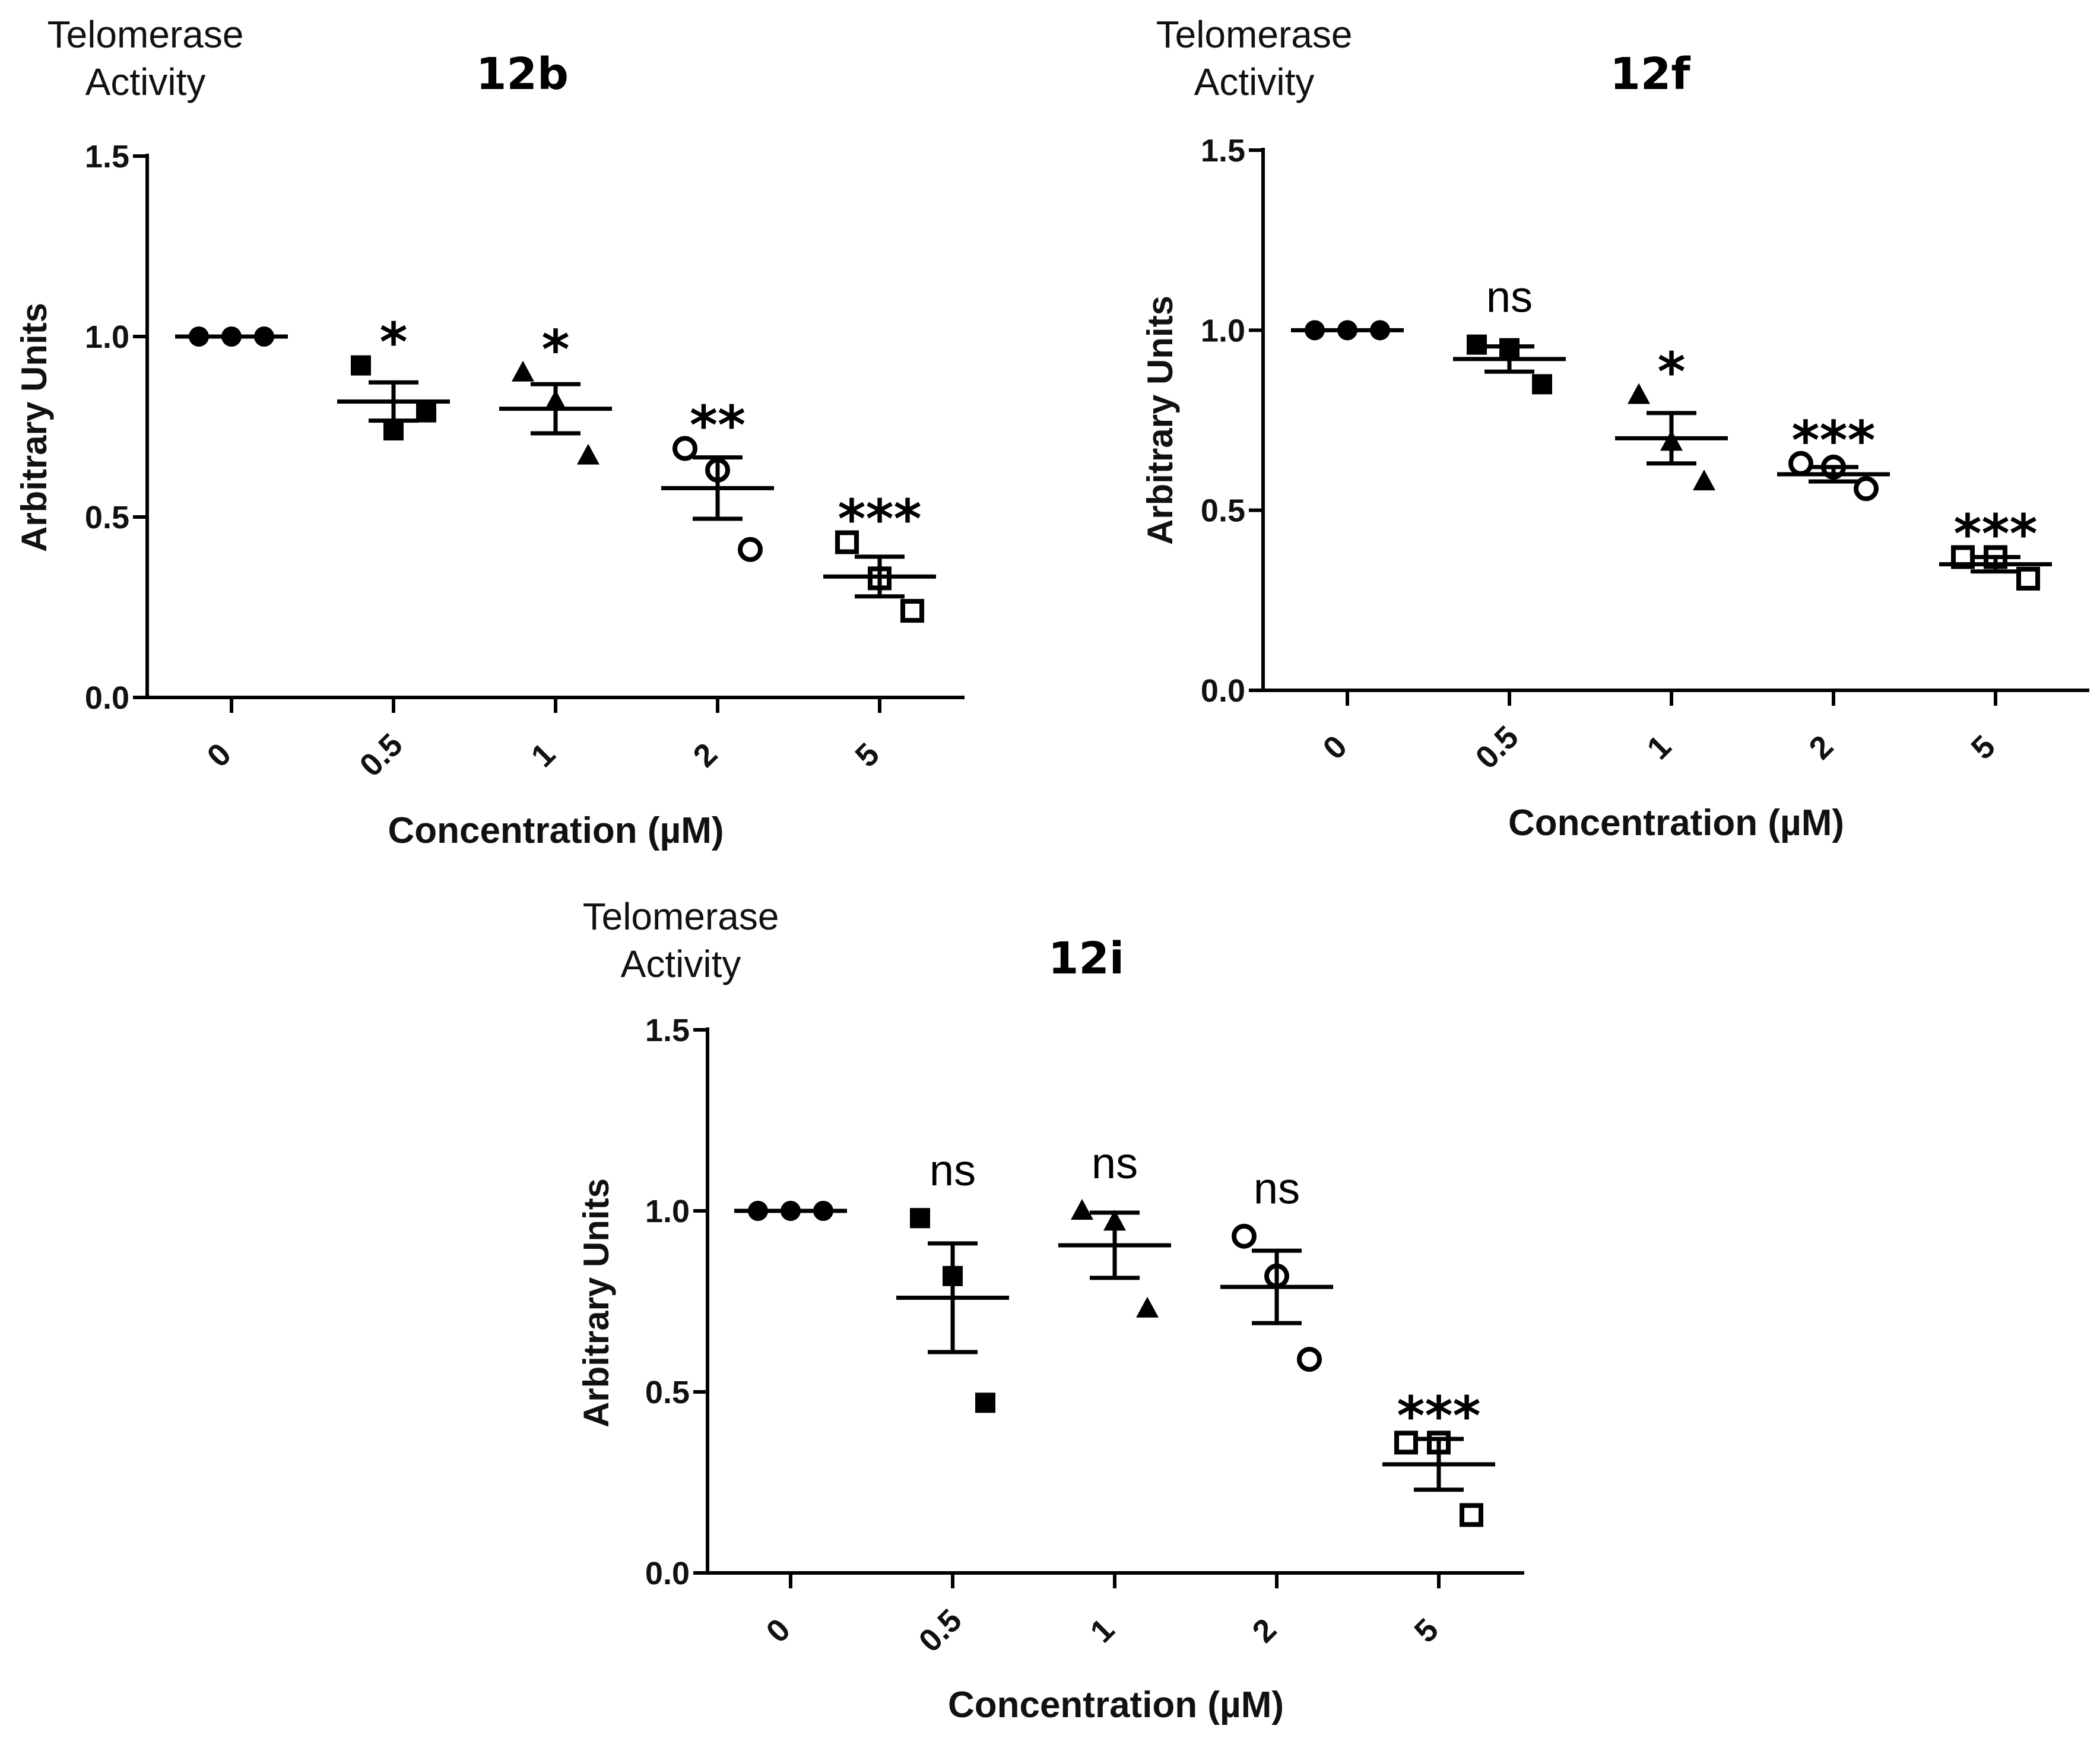  I want to click on panel-title: 12f, so click(1650, 74).